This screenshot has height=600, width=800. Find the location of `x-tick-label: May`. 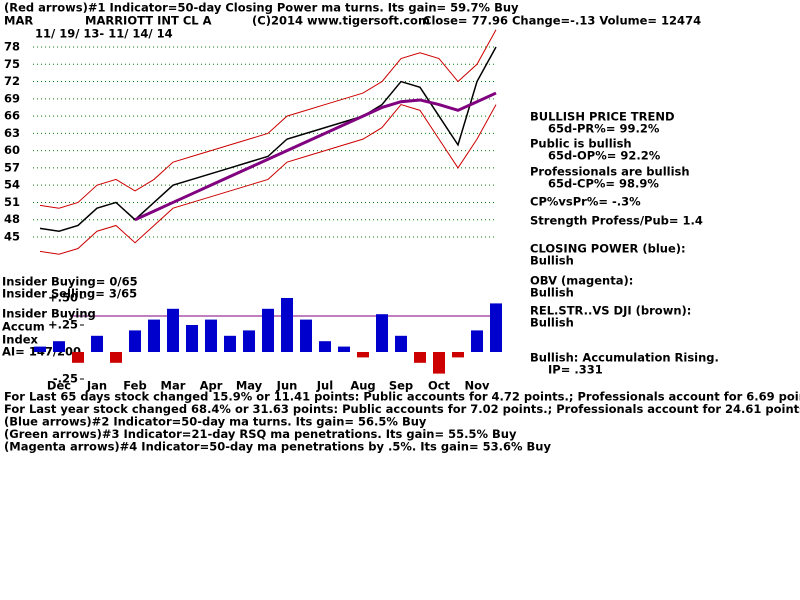

x-tick-label: May is located at coordinates (249, 386).